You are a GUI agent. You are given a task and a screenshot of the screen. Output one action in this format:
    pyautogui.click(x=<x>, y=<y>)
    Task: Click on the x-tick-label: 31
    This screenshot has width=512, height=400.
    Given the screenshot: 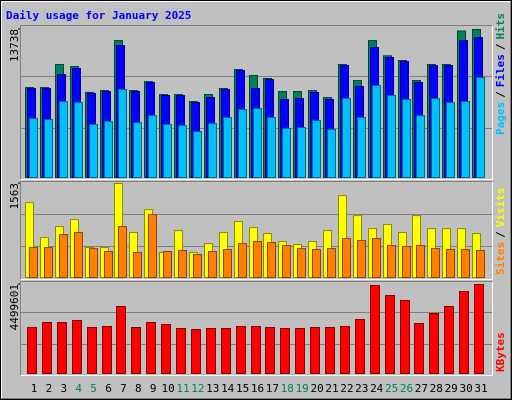 What is the action you would take?
    pyautogui.click(x=480, y=388)
    